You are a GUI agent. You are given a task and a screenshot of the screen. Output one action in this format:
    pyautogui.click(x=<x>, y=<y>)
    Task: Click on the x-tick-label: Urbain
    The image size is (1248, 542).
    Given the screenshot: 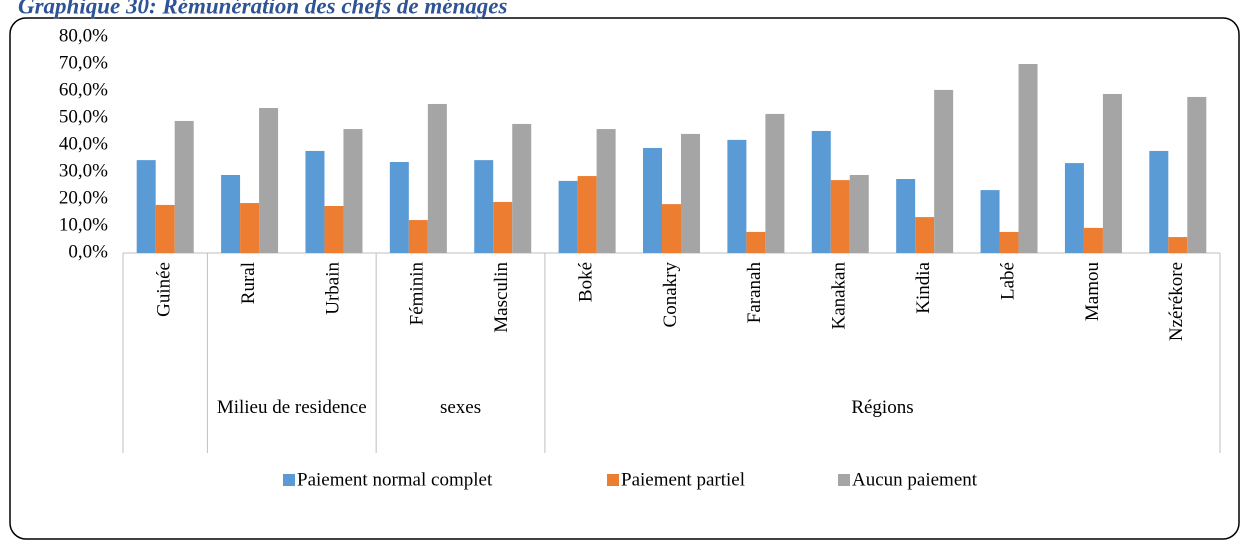 What is the action you would take?
    pyautogui.click(x=332, y=288)
    